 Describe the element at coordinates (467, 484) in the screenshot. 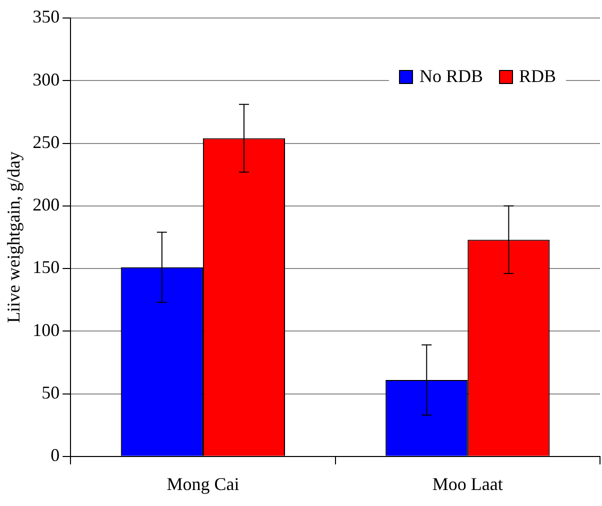

I see `x-tick-label: Moo Laat` at that location.